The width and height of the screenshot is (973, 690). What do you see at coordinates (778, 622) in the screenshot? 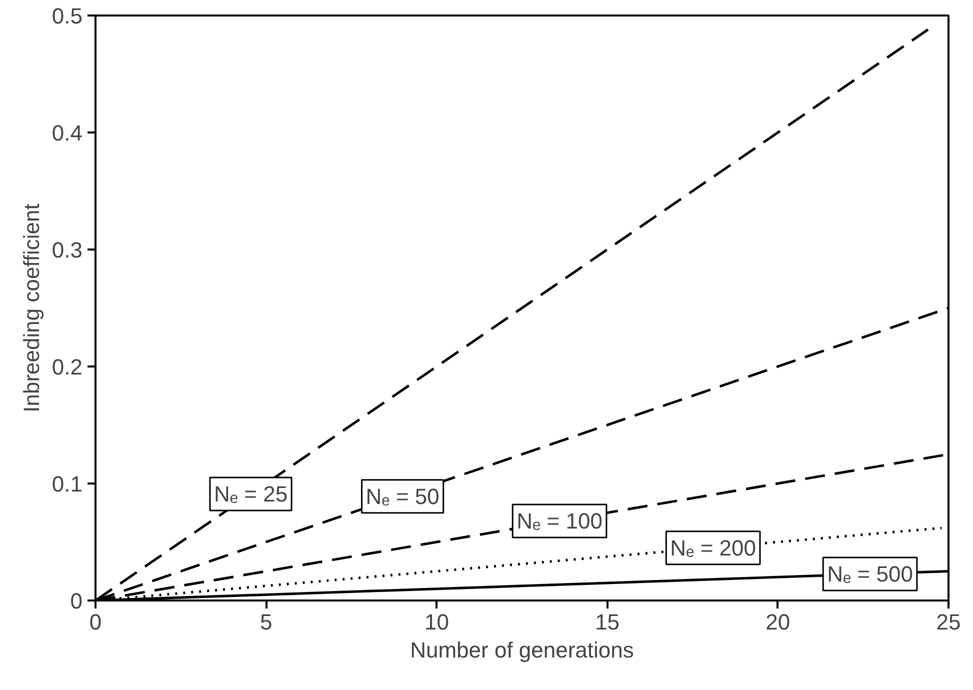
I see `x-tick-label: 20` at bounding box center [778, 622].